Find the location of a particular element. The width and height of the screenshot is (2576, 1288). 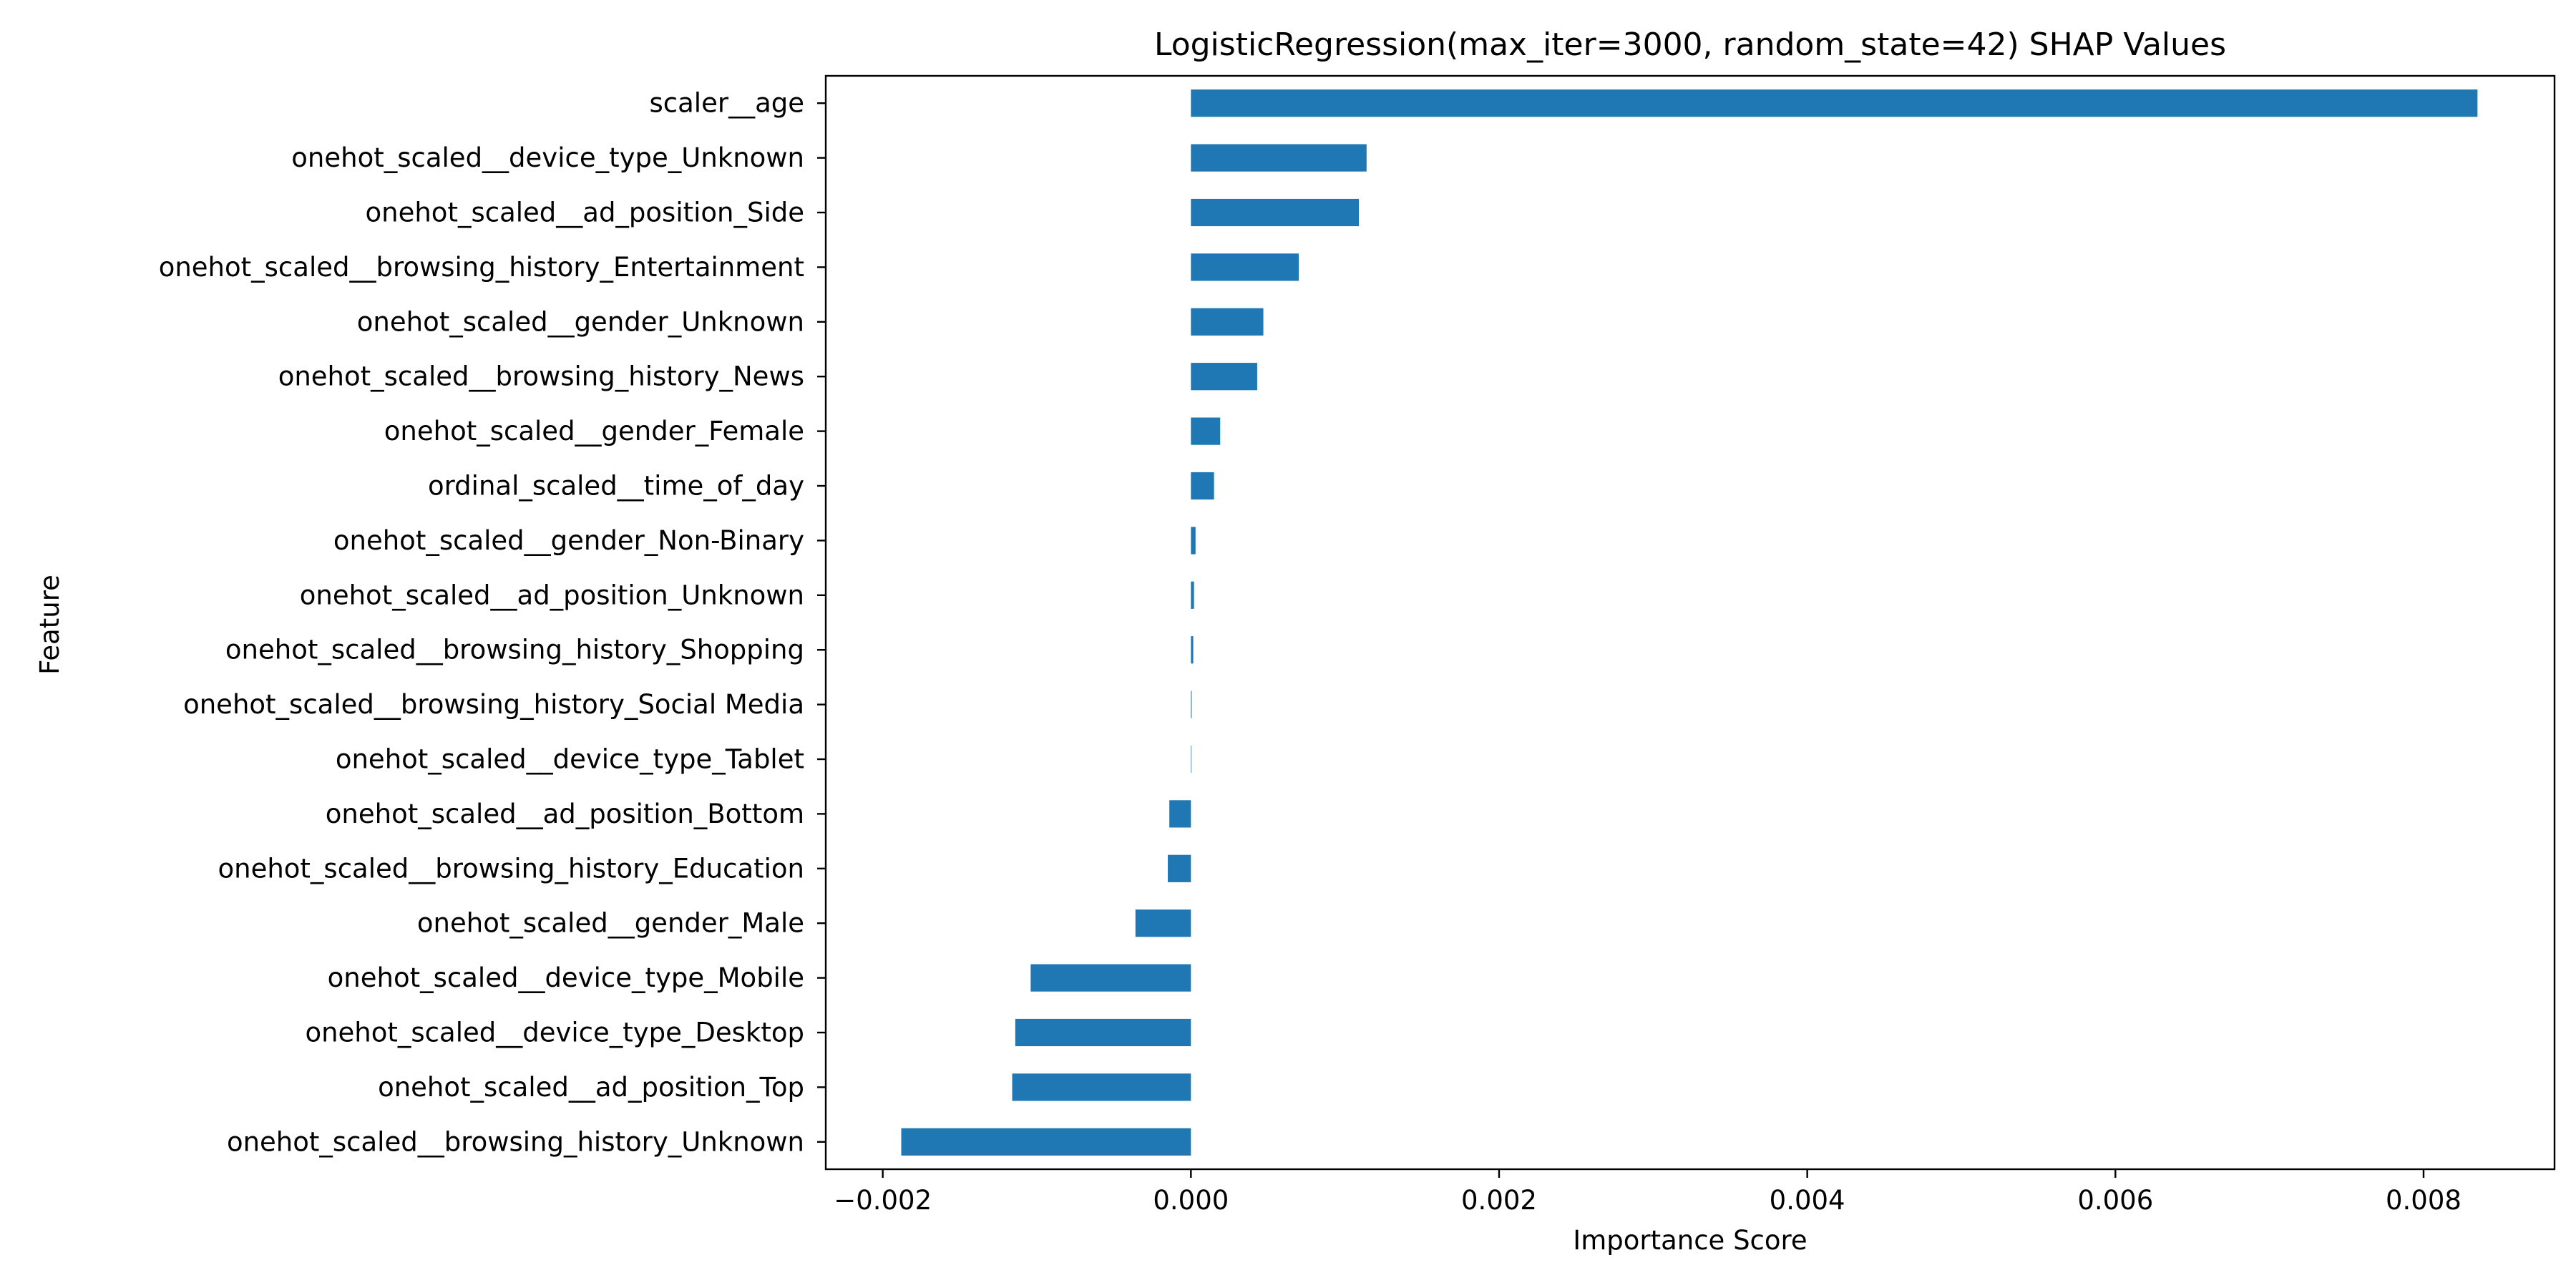

y-tick-label: onehot_scaled__gender_Non-Binary is located at coordinates (568, 540).